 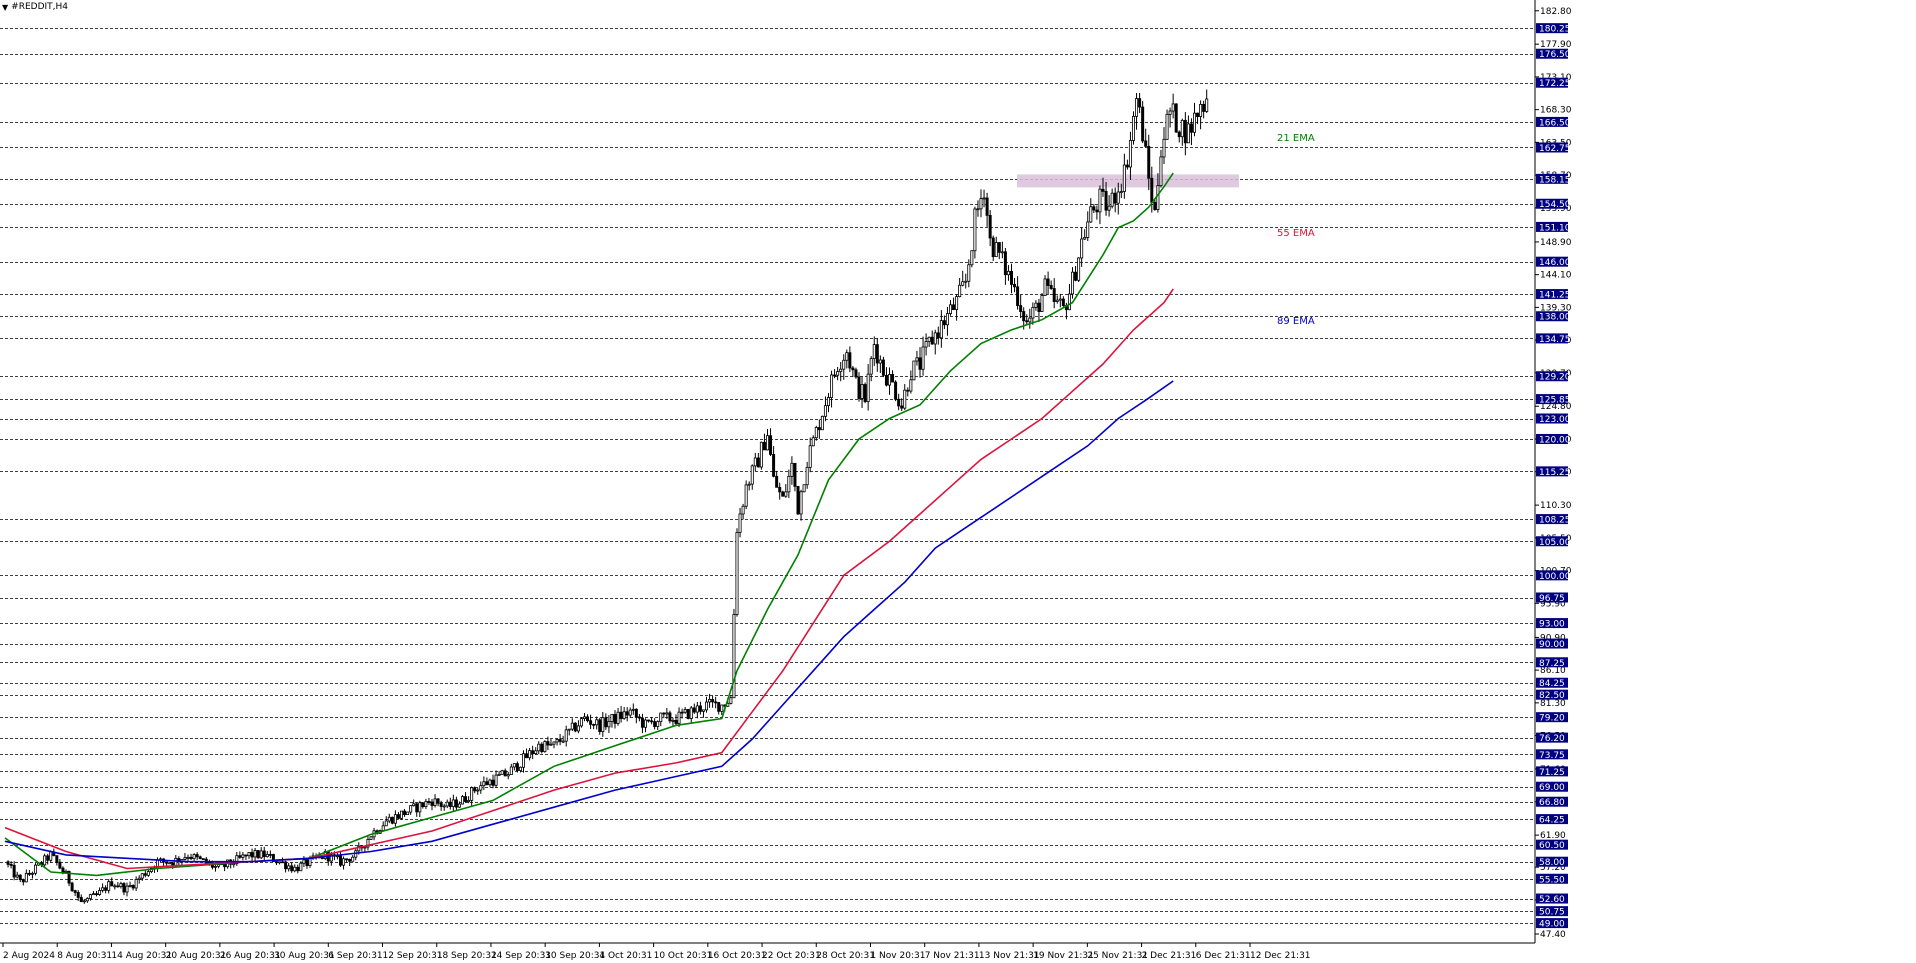 I want to click on y-tick-label: 81.30, so click(x=1553, y=704).